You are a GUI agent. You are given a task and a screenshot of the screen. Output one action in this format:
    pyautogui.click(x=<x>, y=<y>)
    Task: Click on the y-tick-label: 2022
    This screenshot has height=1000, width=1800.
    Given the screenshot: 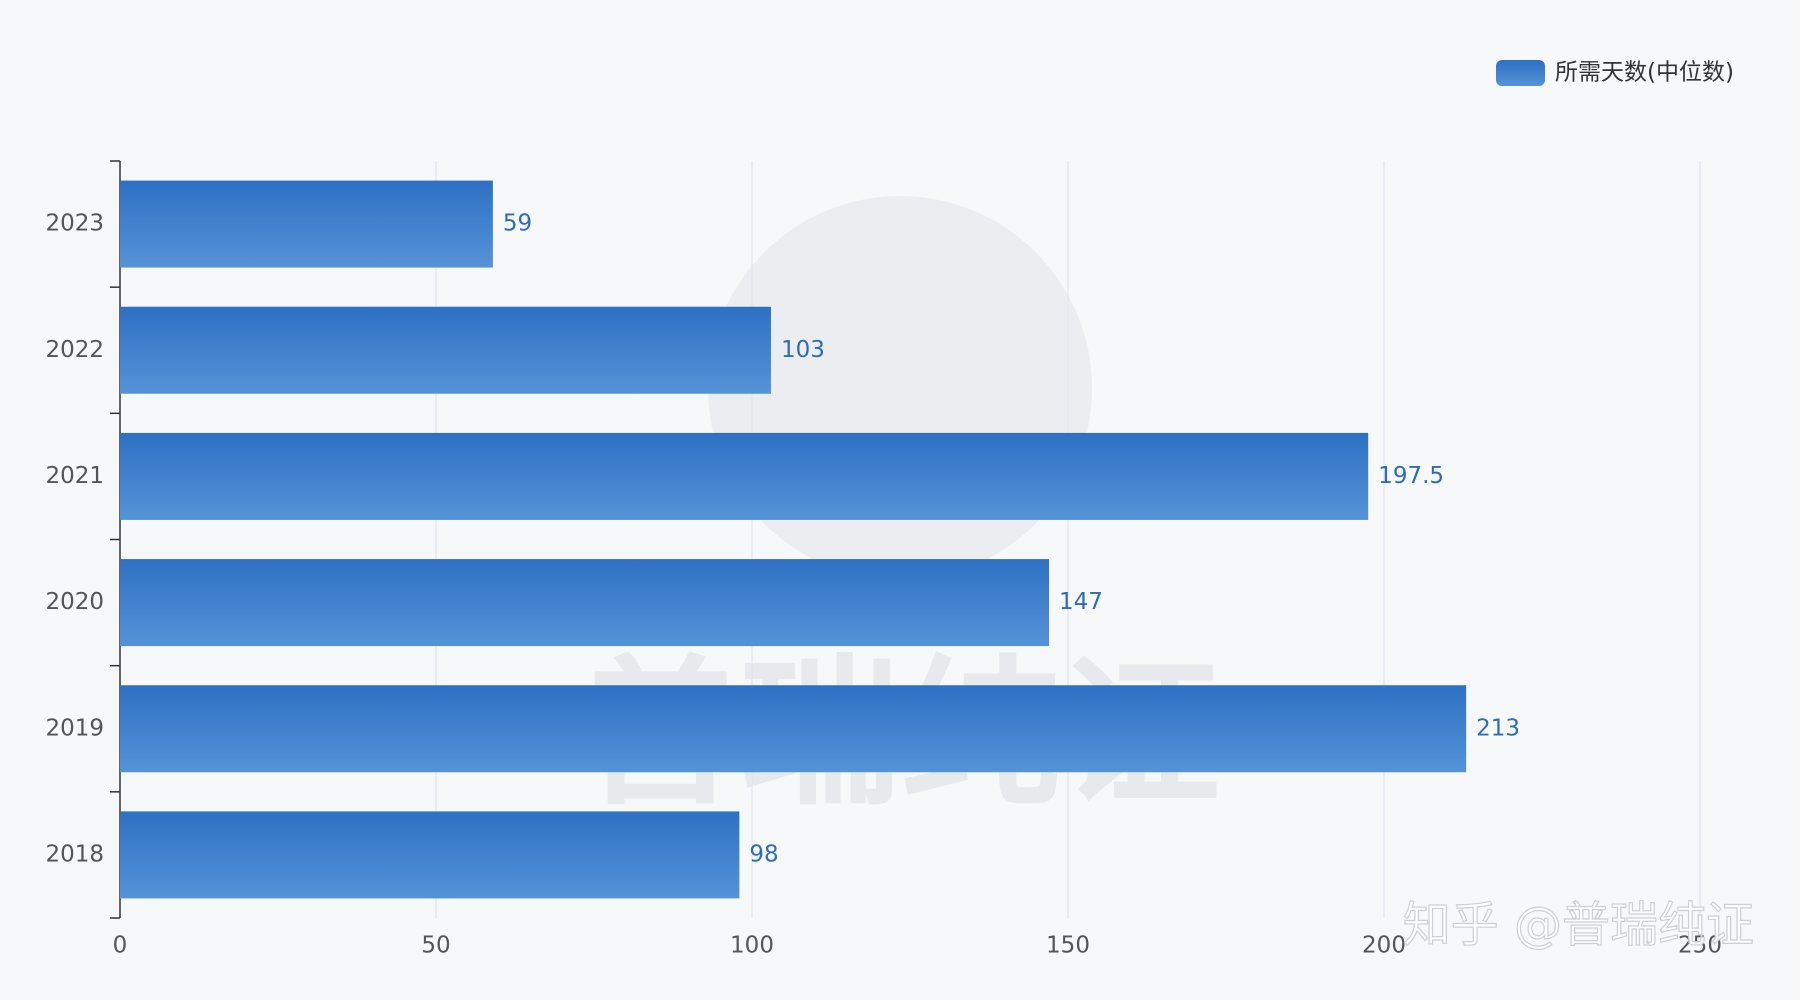 What is the action you would take?
    pyautogui.click(x=74, y=350)
    